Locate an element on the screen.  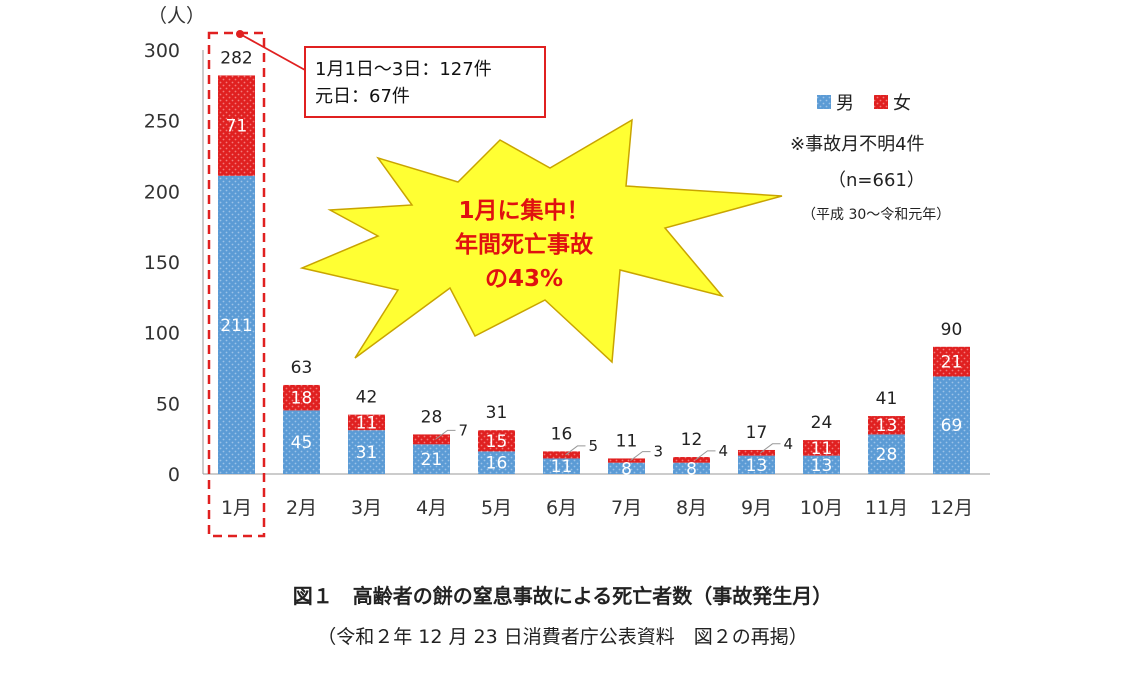
y-tick-label-300: 300 is located at coordinates (162, 51).